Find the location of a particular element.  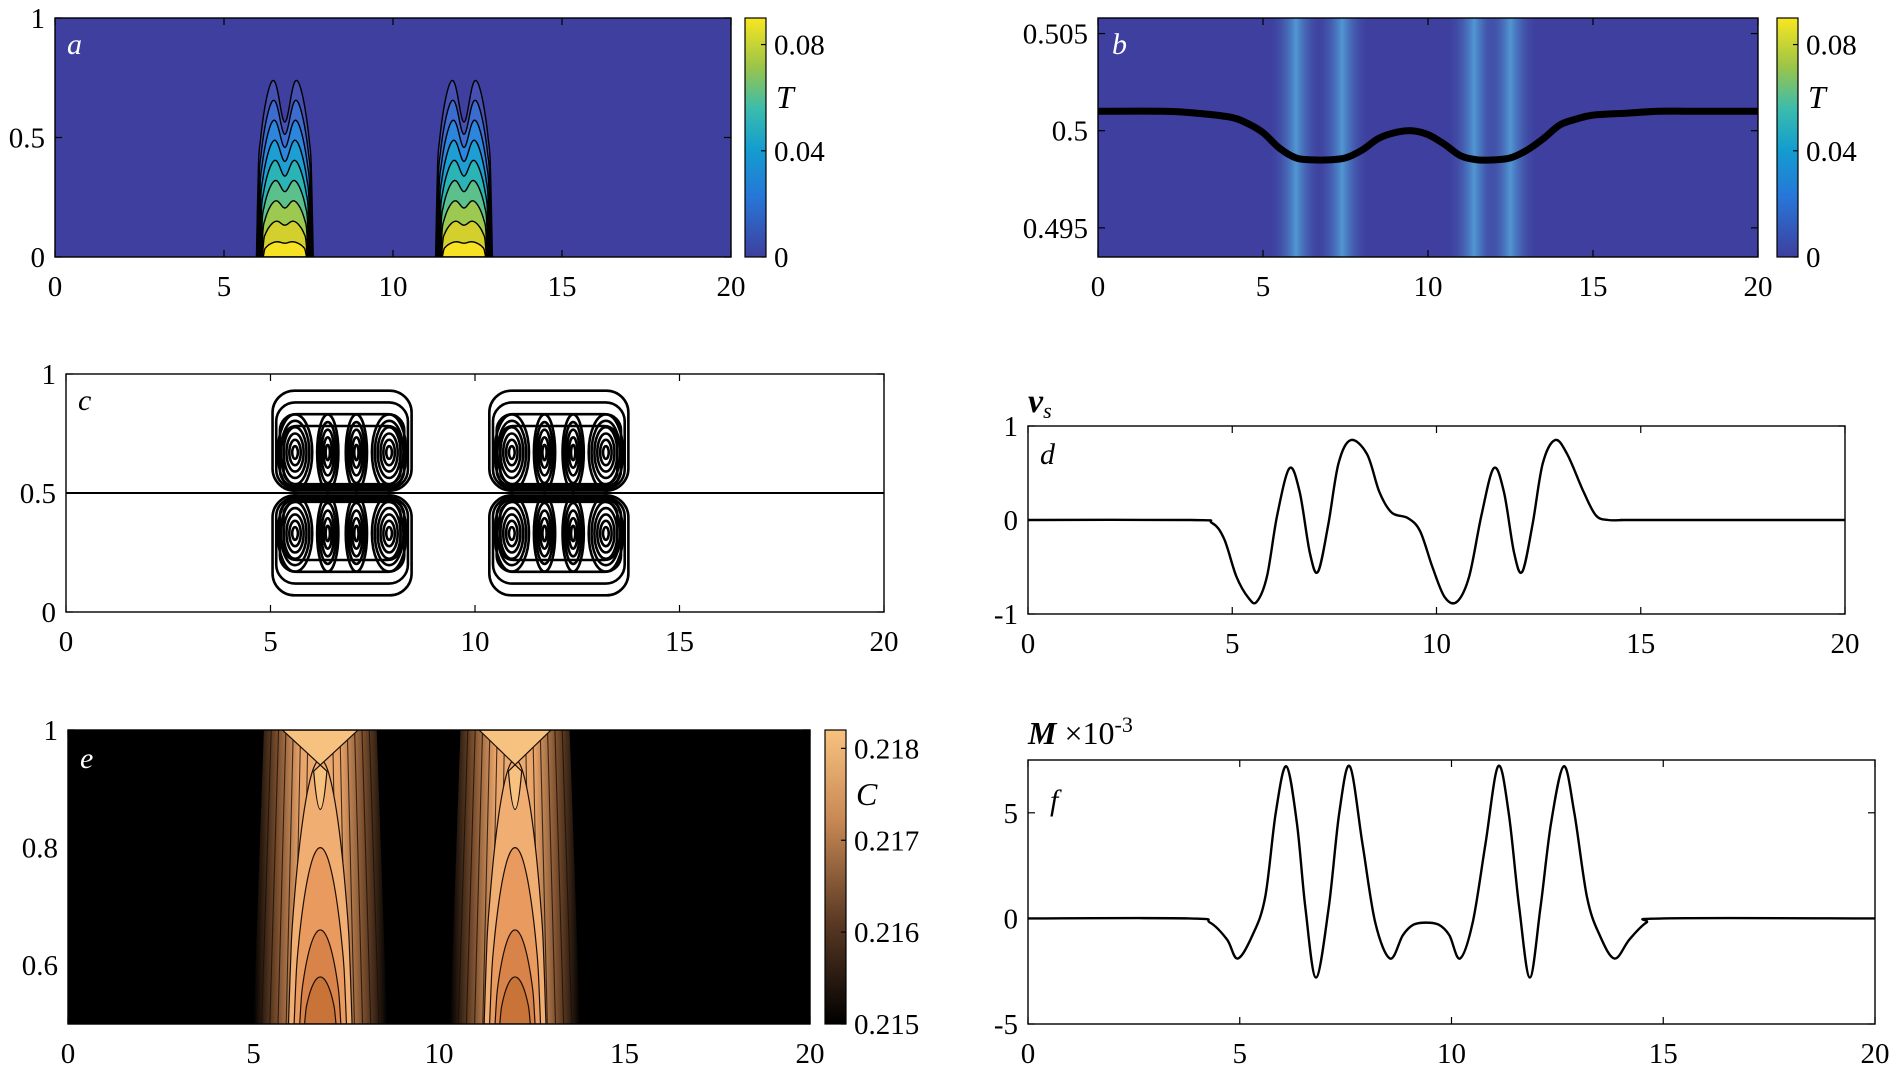

x-tick-label-e: 5 is located at coordinates (253, 1054).